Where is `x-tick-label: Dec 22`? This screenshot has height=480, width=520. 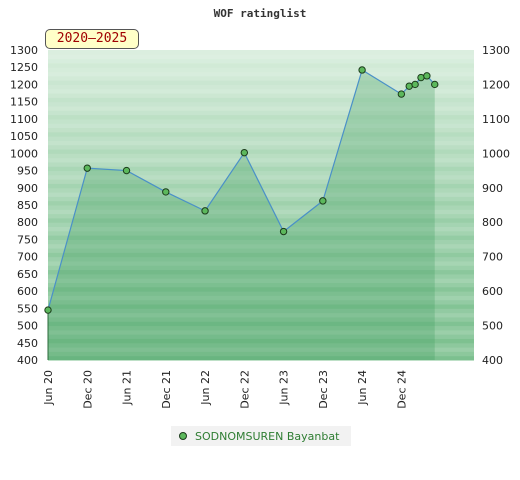
x-tick-label: Dec 22 is located at coordinates (244, 389).